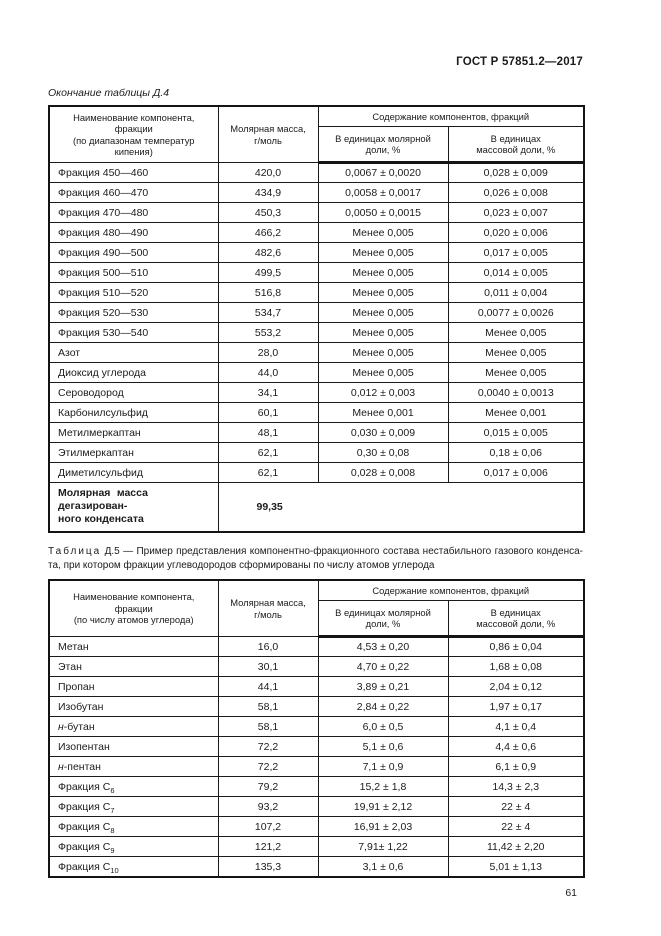 The image size is (661, 936). I want to click on molar-fraction-cell: 0,028 ± 0,008, so click(383, 472).